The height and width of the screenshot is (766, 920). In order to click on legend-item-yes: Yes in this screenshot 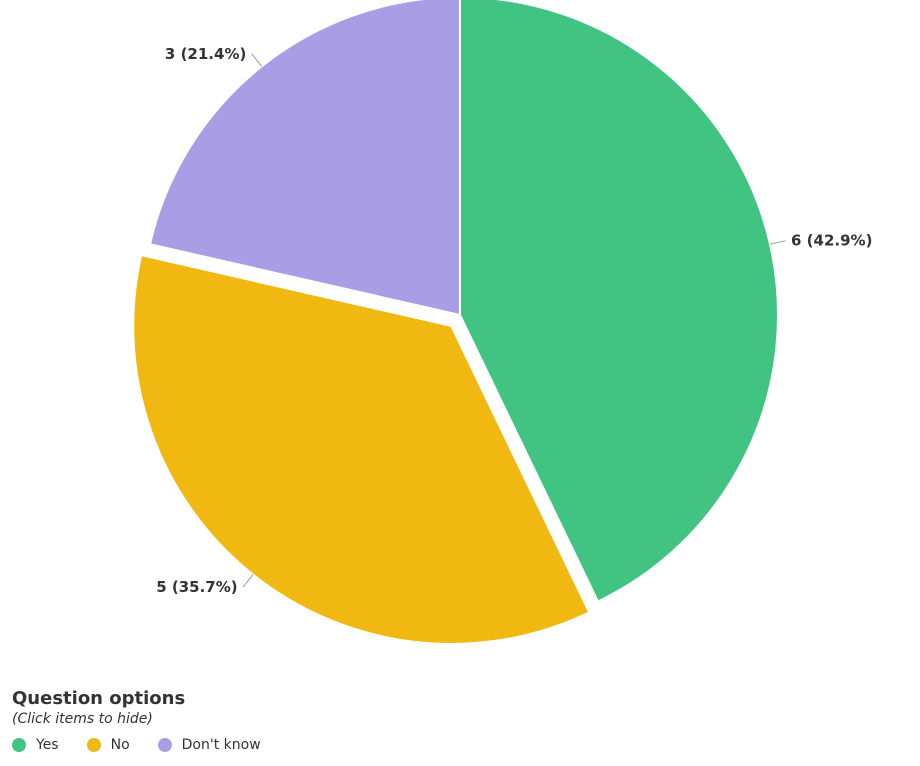, I will do `click(35, 745)`.